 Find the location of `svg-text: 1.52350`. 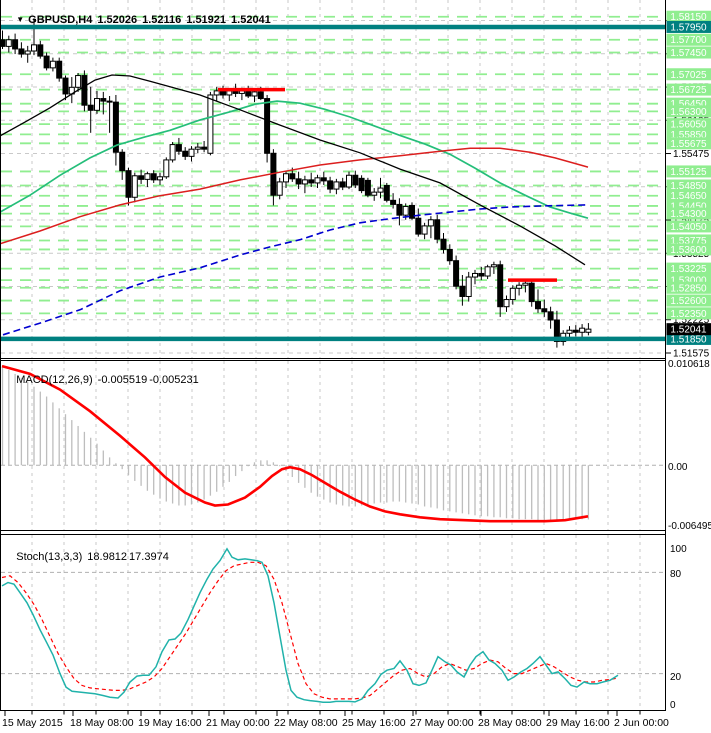

svg-text: 1.52350 is located at coordinates (688, 314).